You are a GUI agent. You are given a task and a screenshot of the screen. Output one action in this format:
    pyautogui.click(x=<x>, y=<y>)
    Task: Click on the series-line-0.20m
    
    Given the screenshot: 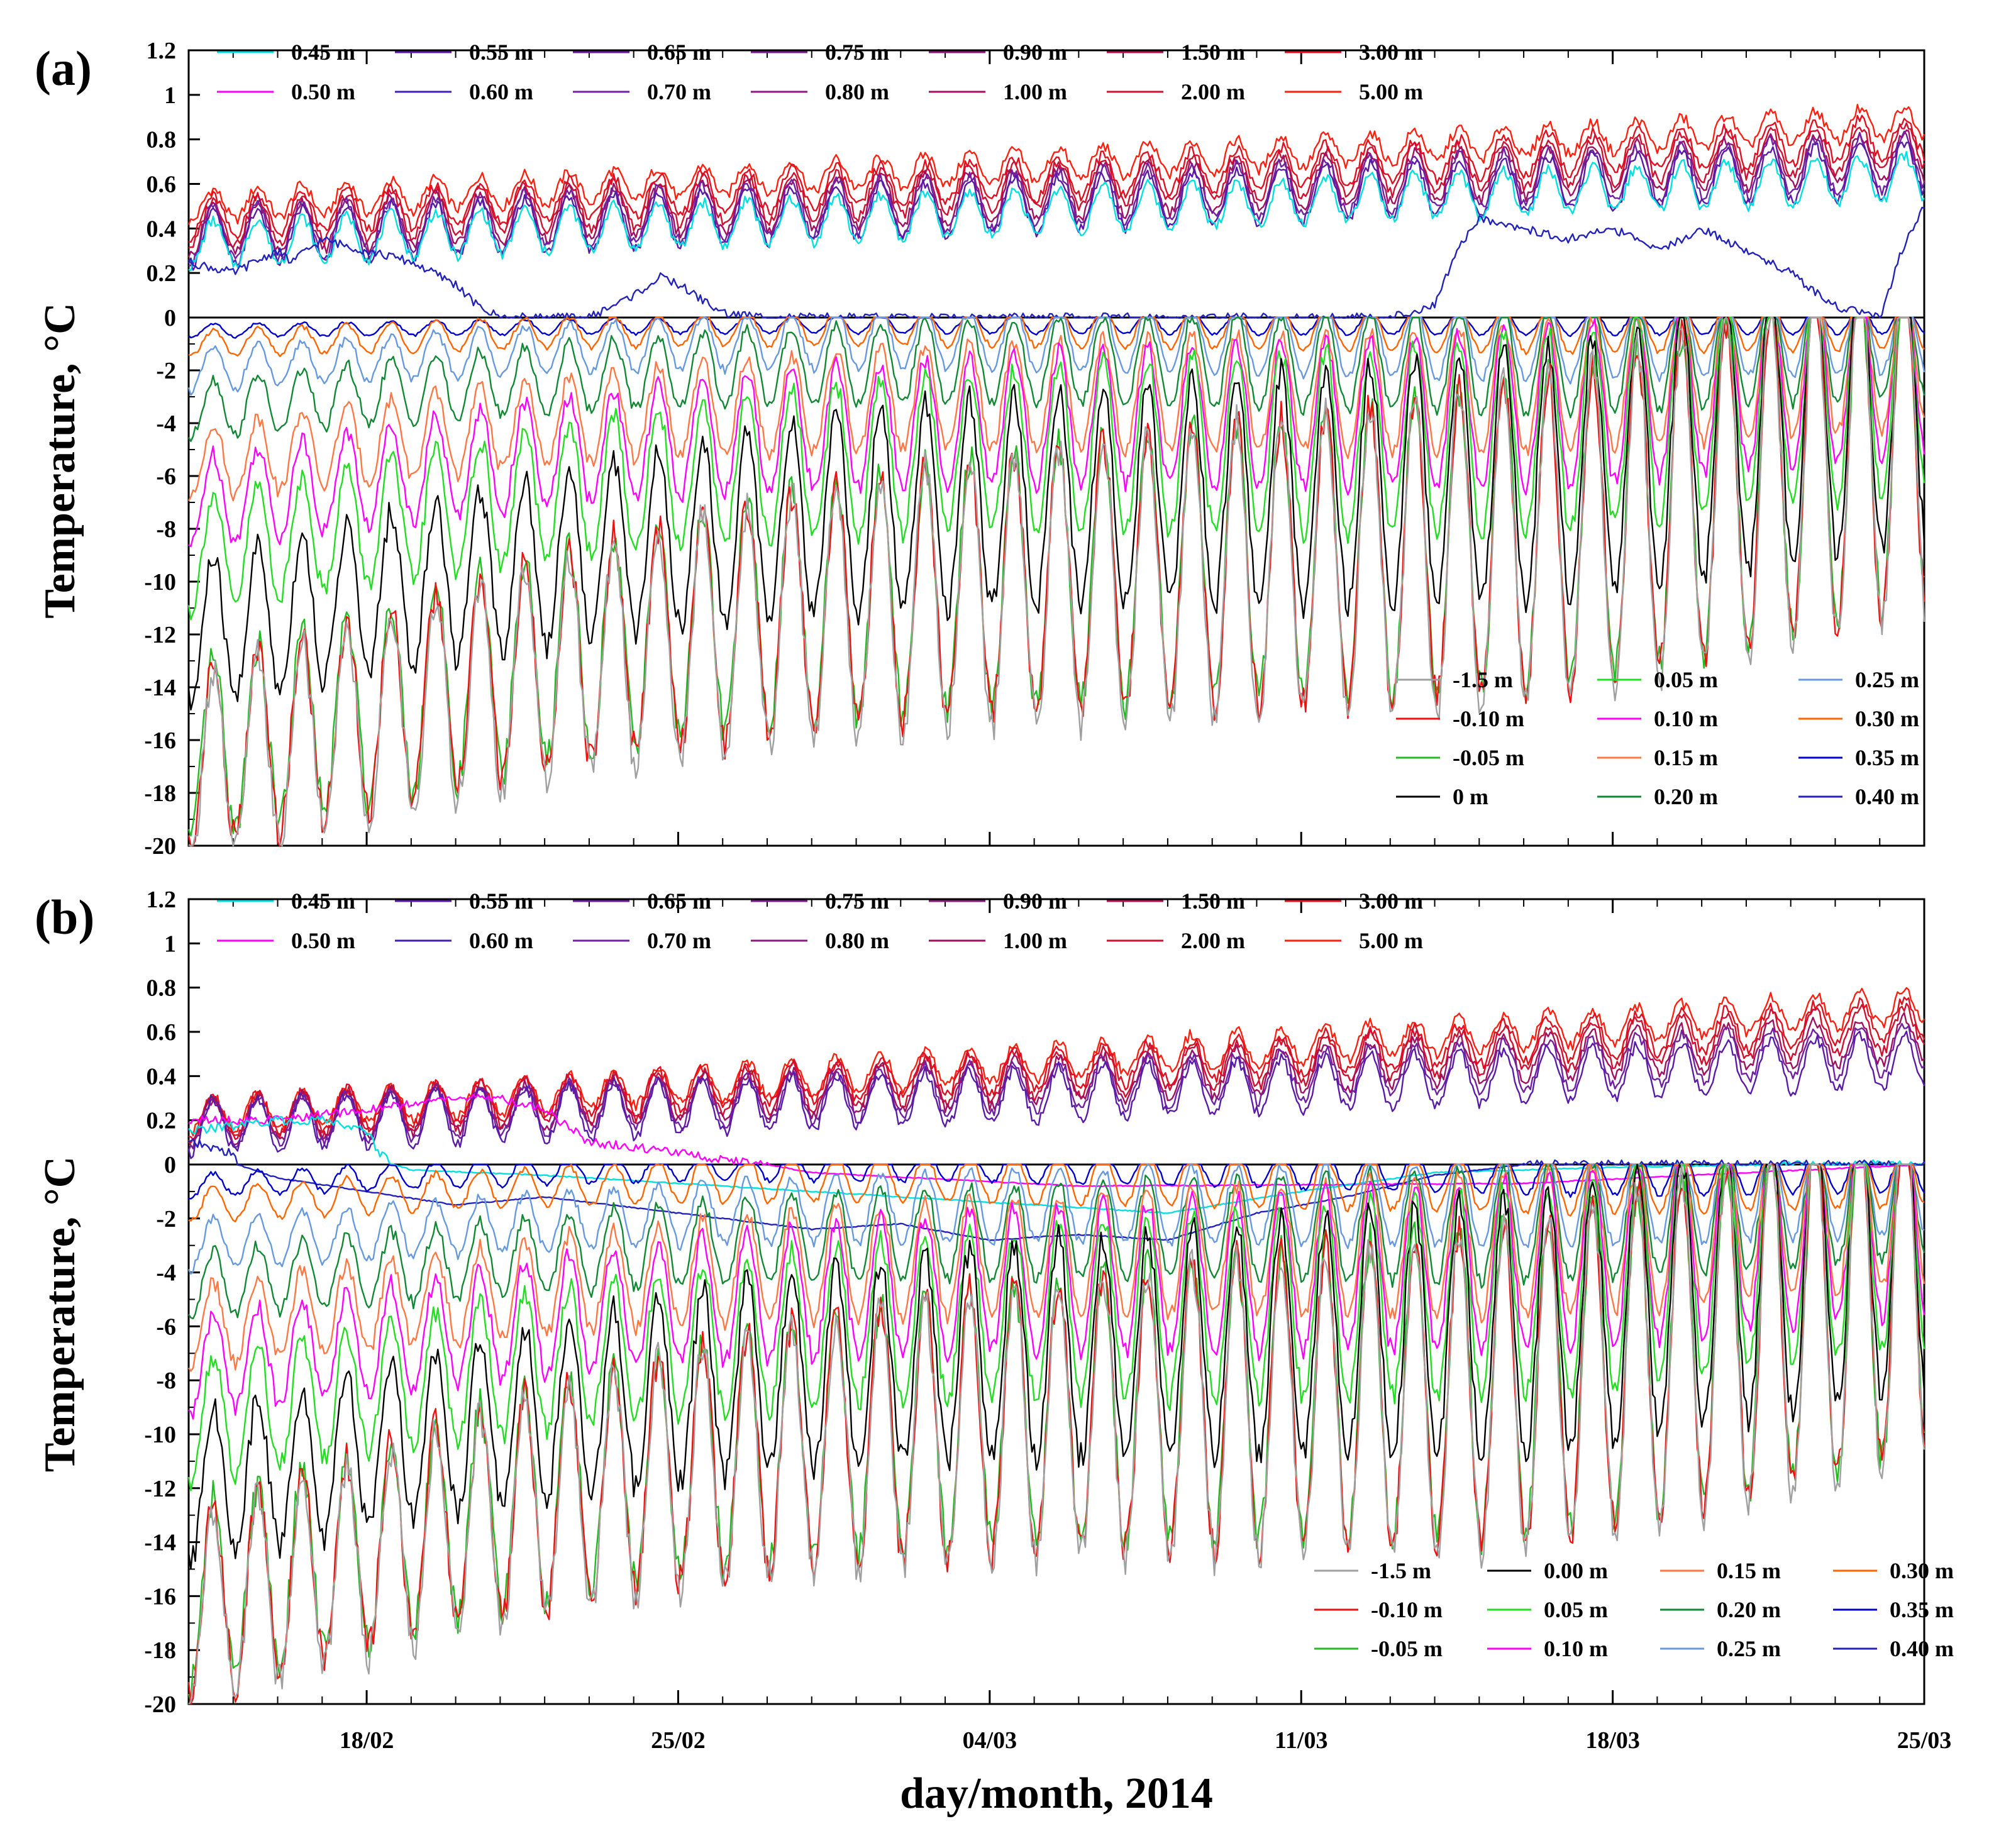 What is the action you would take?
    pyautogui.click(x=1056, y=379)
    